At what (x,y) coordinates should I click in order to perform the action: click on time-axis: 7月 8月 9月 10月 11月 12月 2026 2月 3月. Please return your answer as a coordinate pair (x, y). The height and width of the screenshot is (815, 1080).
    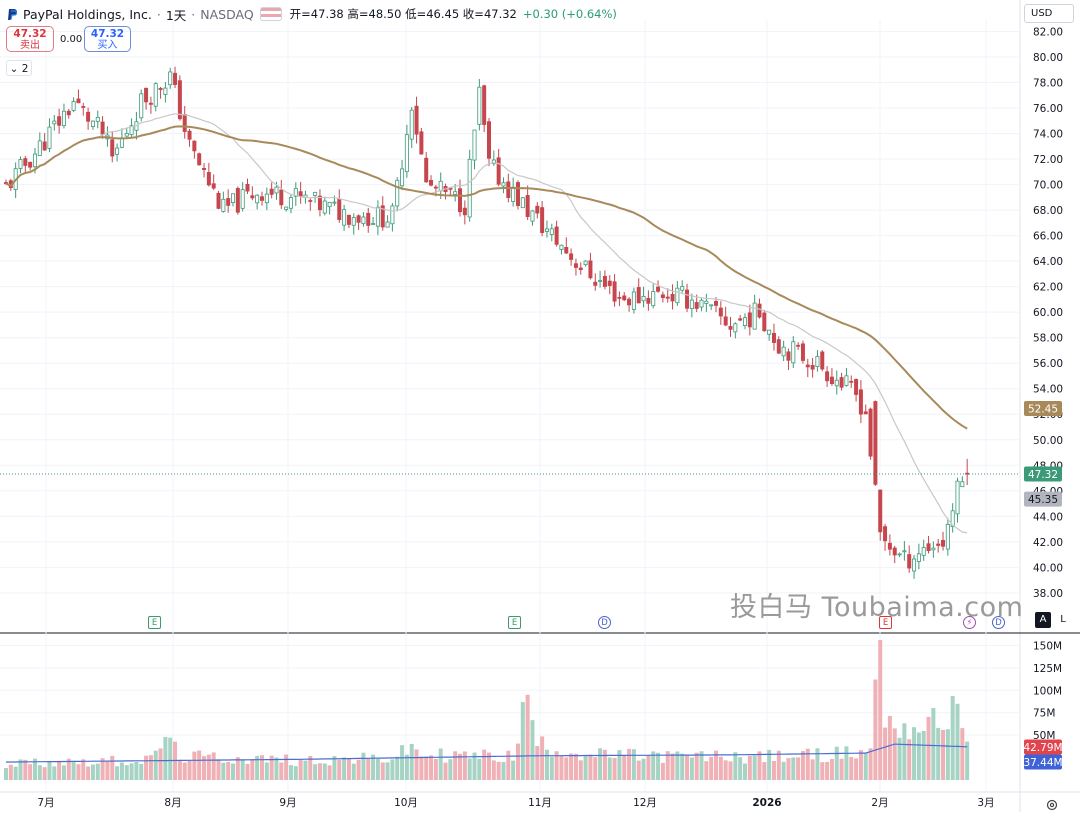
    Looking at the image, I should click on (540, 800).